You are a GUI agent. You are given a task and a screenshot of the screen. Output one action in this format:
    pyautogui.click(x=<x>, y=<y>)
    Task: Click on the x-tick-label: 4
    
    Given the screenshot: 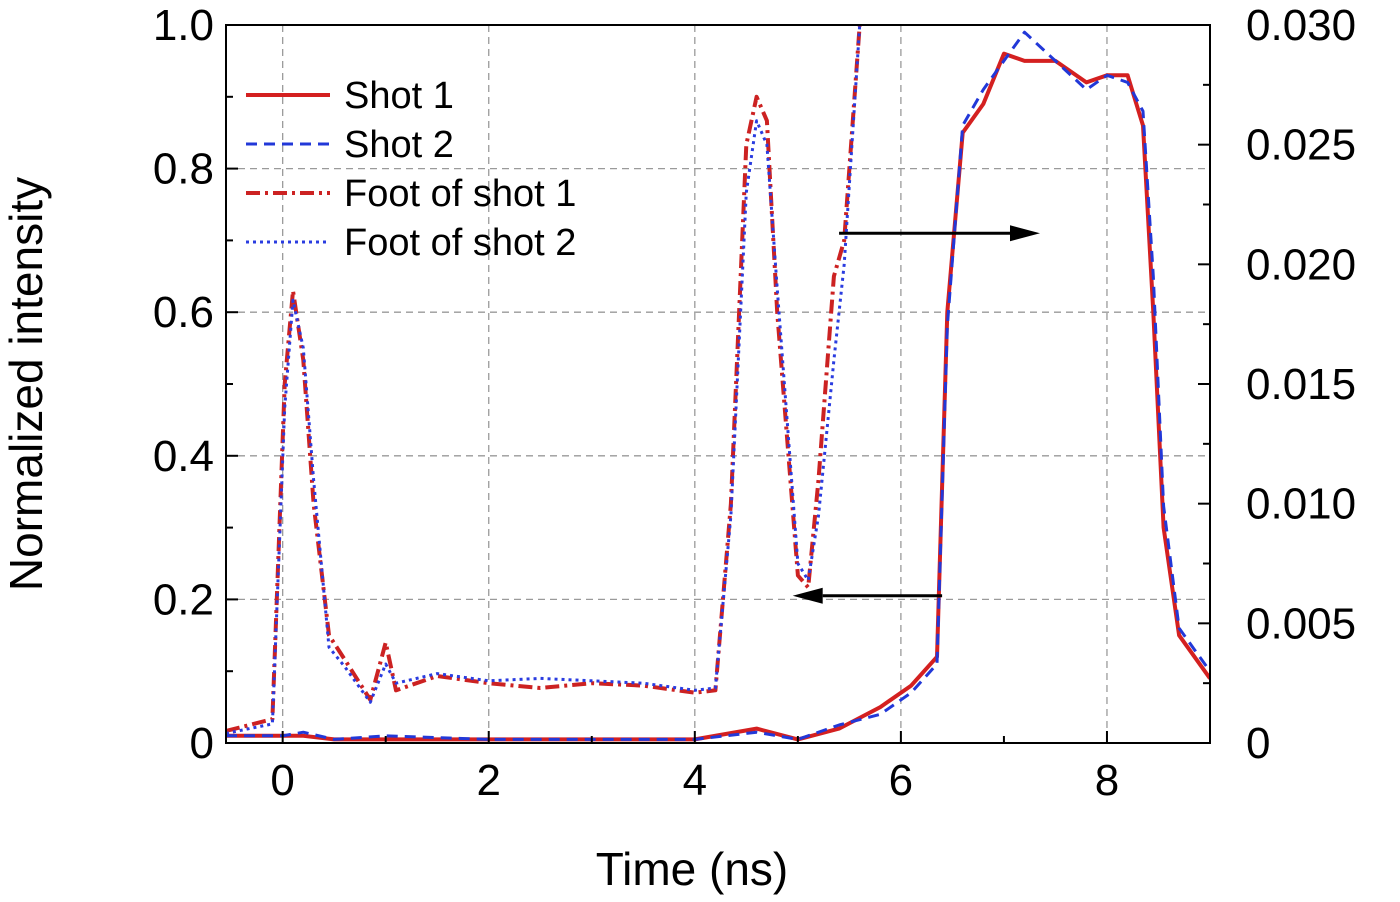 What is the action you would take?
    pyautogui.click(x=695, y=780)
    